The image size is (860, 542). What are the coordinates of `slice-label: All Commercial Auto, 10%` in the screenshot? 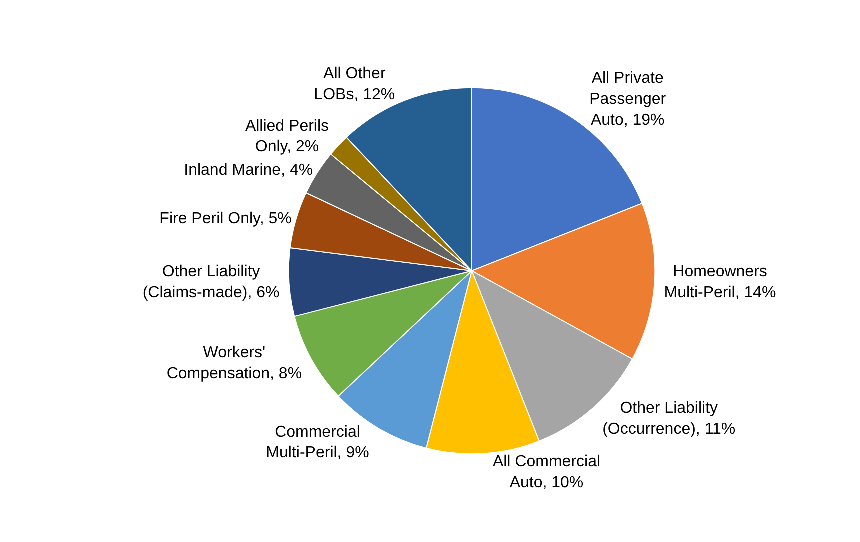 It's located at (546, 473).